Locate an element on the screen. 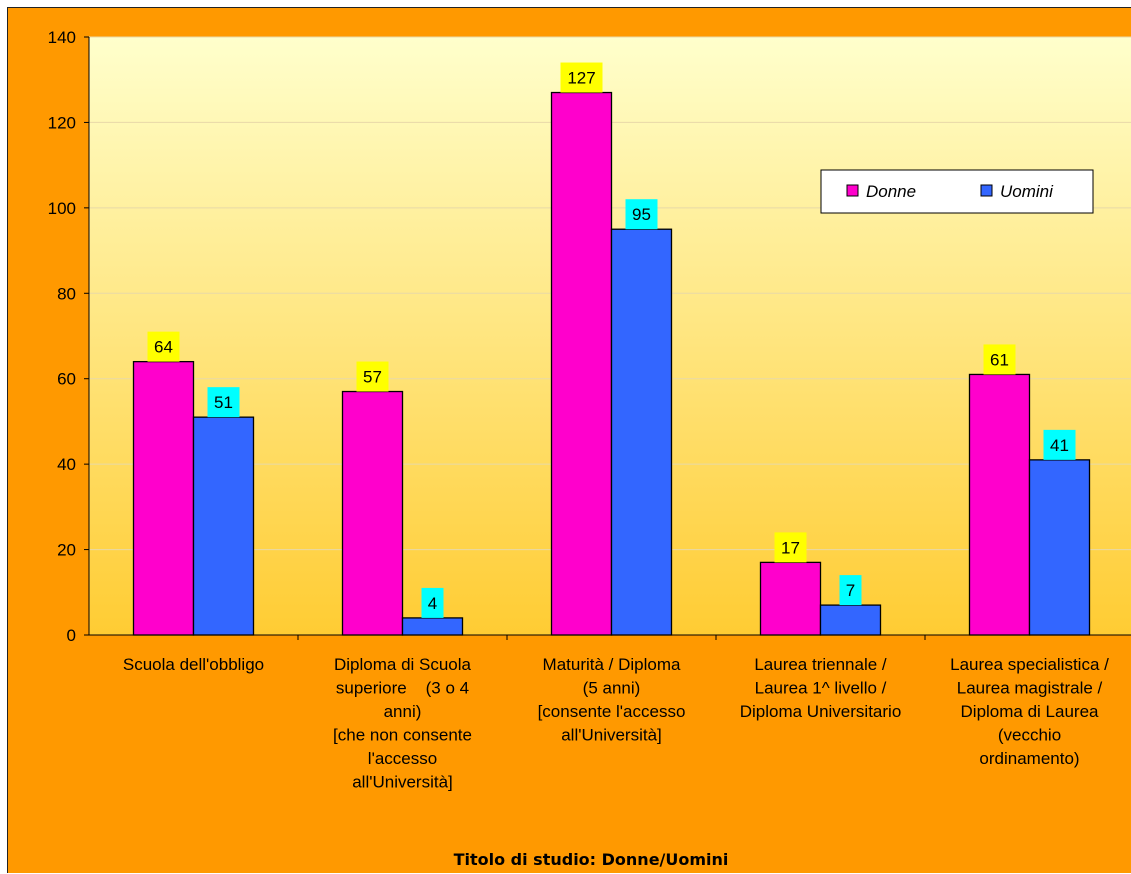 The width and height of the screenshot is (1131, 874). data-label-uomini: 7 is located at coordinates (850, 590).